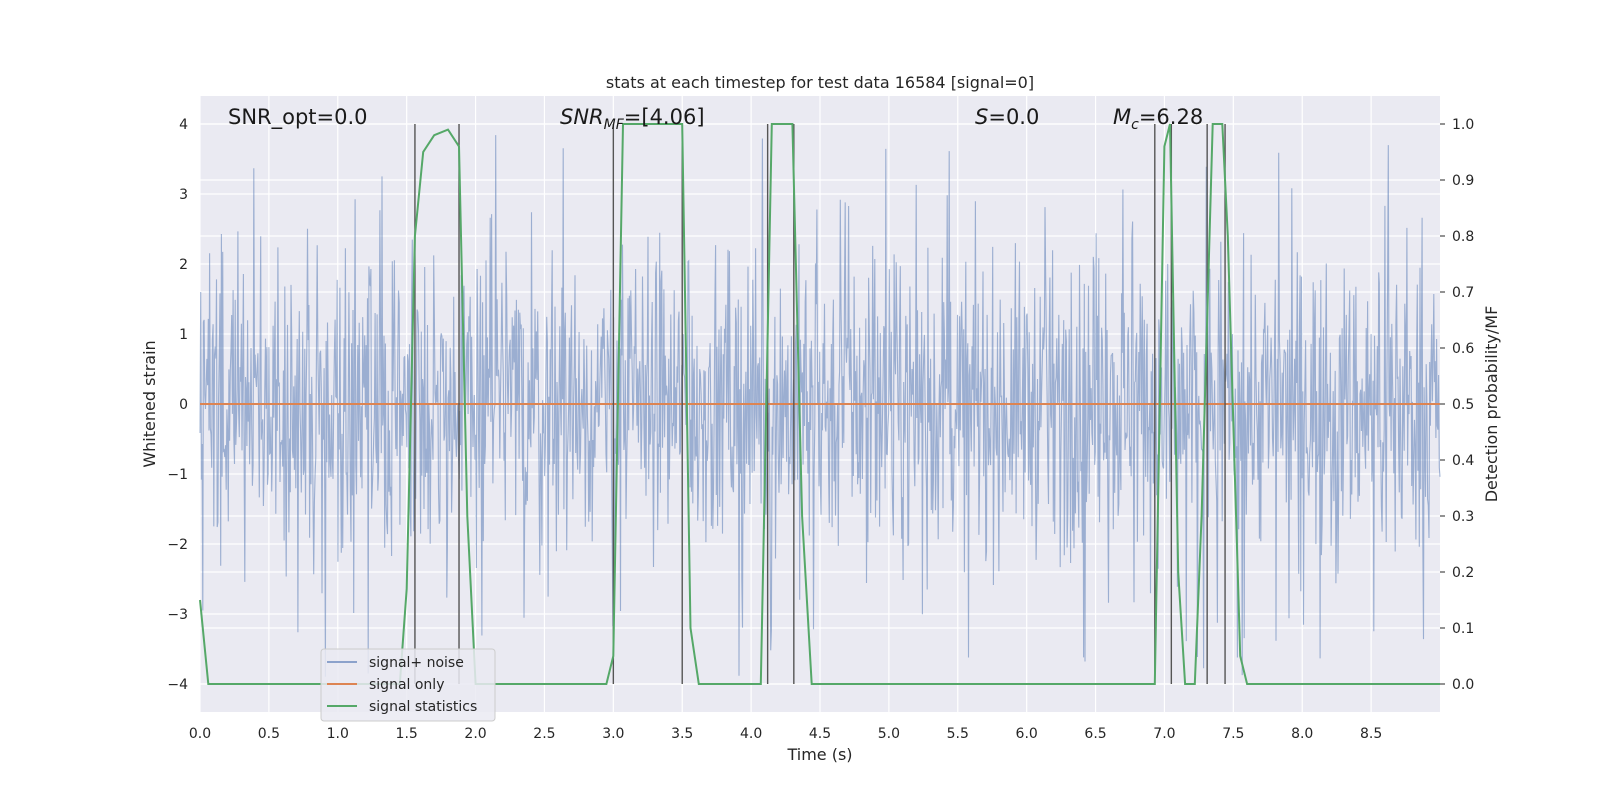 The width and height of the screenshot is (1600, 800). I want to click on x-tick-14: 7.0, so click(1164, 734).